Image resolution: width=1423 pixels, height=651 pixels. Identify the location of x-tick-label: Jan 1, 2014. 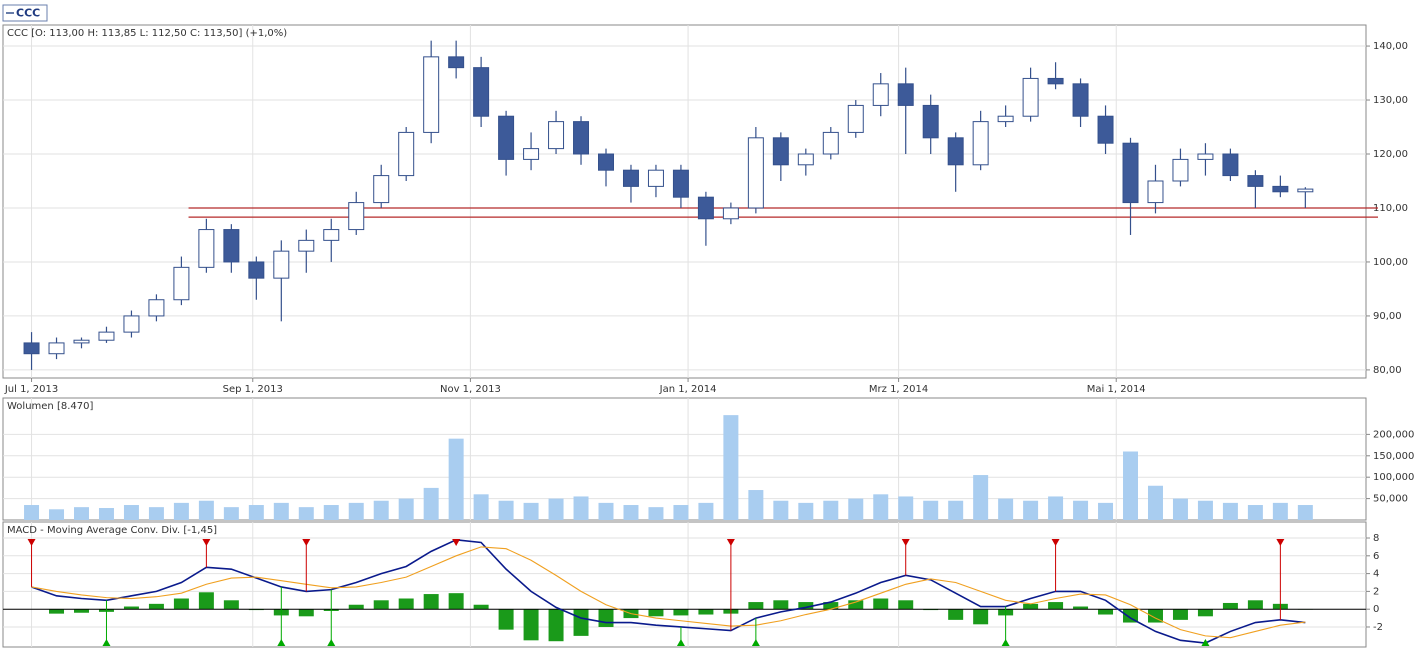
(688, 389).